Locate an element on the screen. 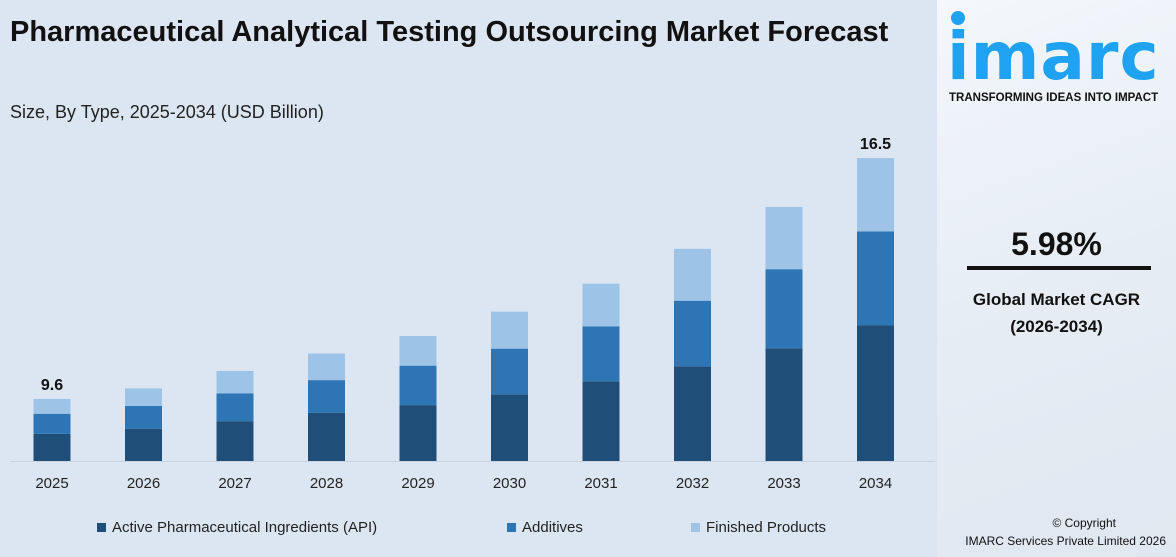 The width and height of the screenshot is (1176, 557). data-label: 9.6 is located at coordinates (52, 385).